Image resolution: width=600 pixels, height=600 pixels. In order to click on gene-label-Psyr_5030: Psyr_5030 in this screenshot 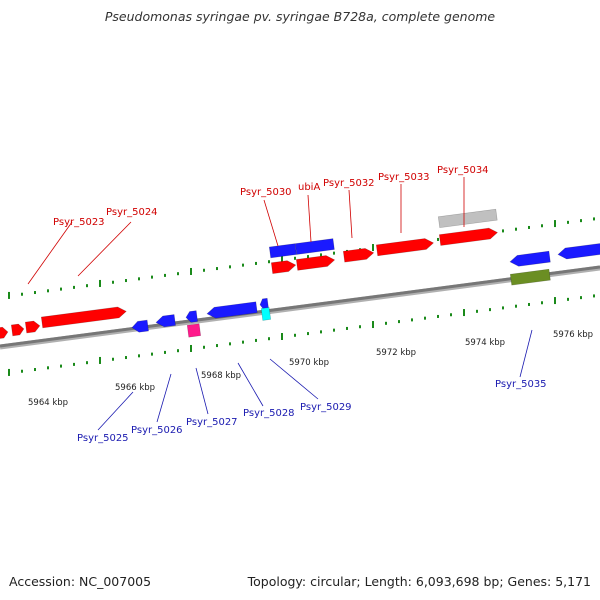, I will do `click(266, 192)`.